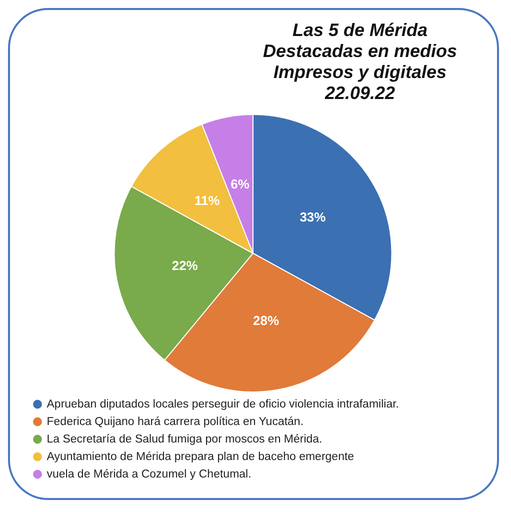 The width and height of the screenshot is (511, 512). Describe the element at coordinates (266, 320) in the screenshot. I see `data-label: 28%` at that location.